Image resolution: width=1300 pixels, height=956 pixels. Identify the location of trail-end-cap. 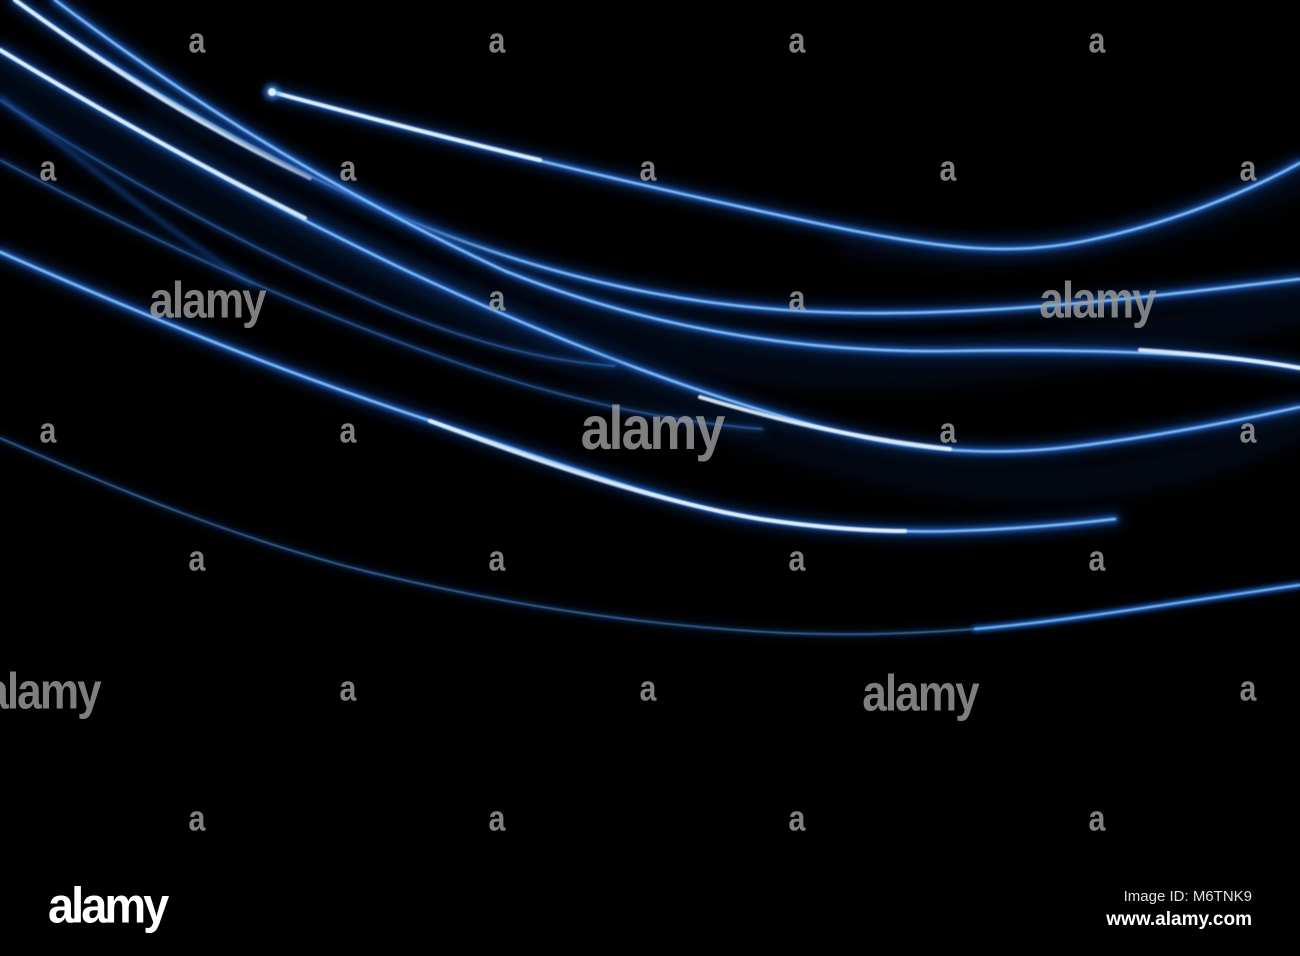
(272, 92).